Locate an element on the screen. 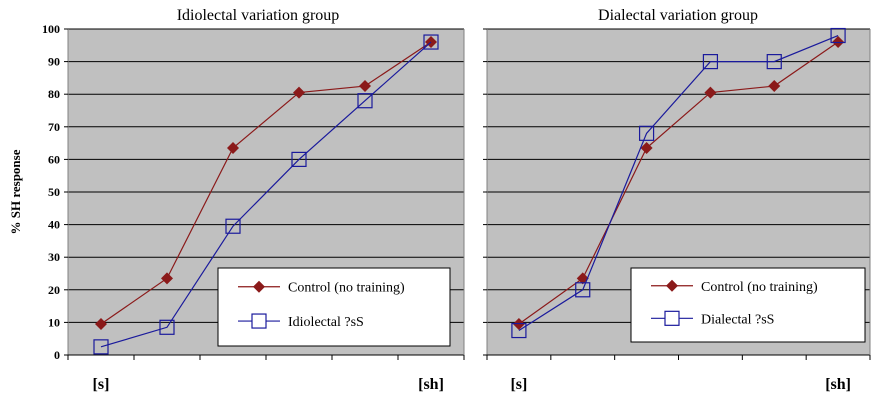  legend: Control (no training) Dialectal ?sS is located at coordinates (748, 305).